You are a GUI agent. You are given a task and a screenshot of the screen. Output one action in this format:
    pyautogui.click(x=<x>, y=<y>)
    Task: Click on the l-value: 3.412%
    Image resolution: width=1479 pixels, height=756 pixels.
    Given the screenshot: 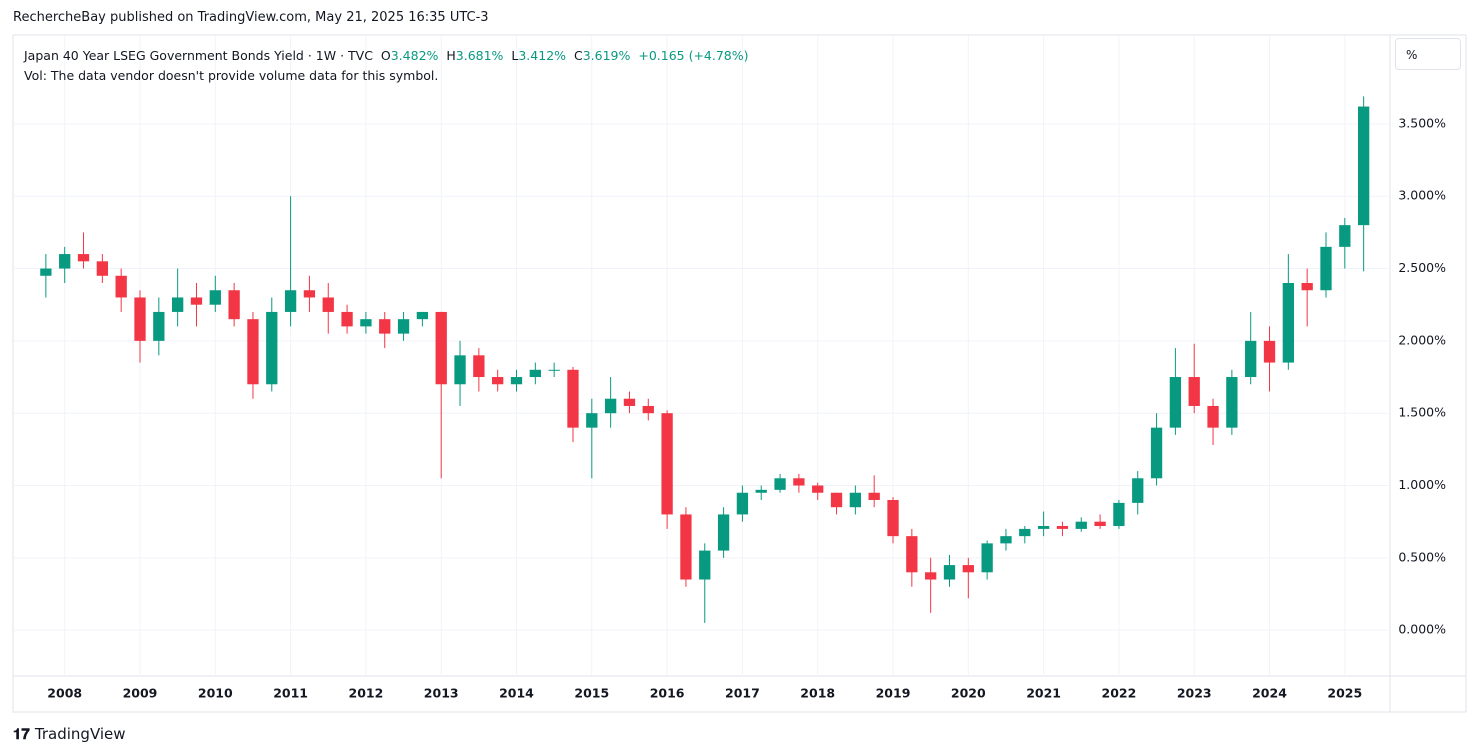 What is the action you would take?
    pyautogui.click(x=542, y=55)
    